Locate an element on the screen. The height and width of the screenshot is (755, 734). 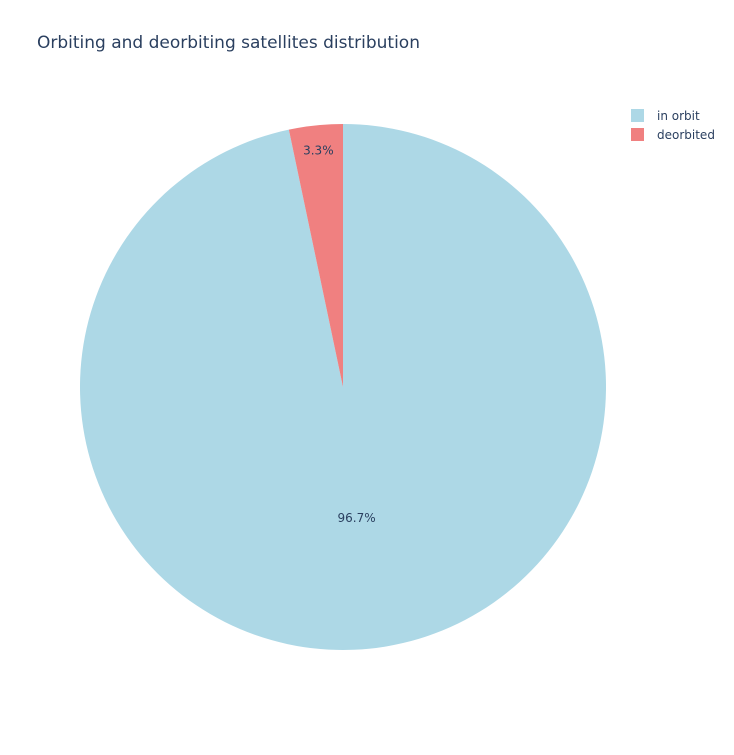
legend-swatch-deorbited is located at coordinates (637, 134).